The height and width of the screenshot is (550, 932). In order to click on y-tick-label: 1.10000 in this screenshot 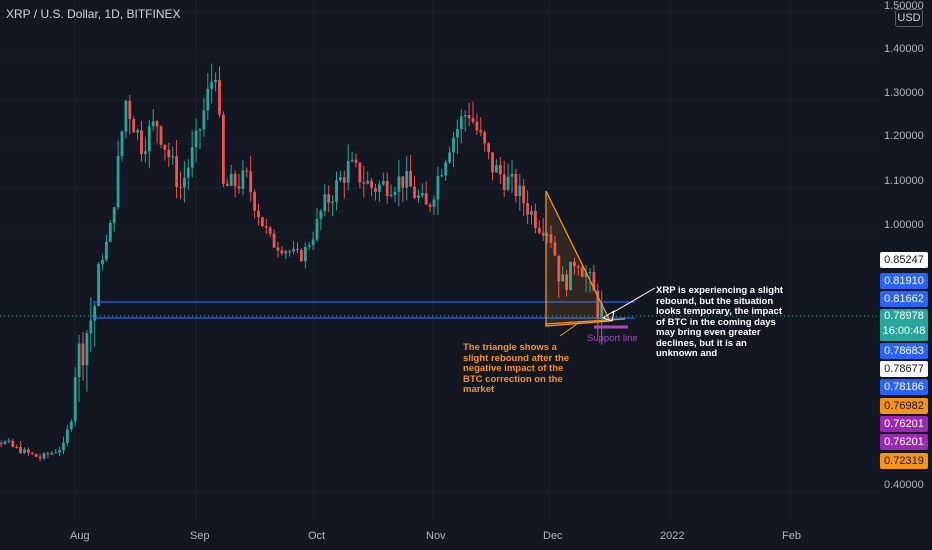, I will do `click(904, 181)`.